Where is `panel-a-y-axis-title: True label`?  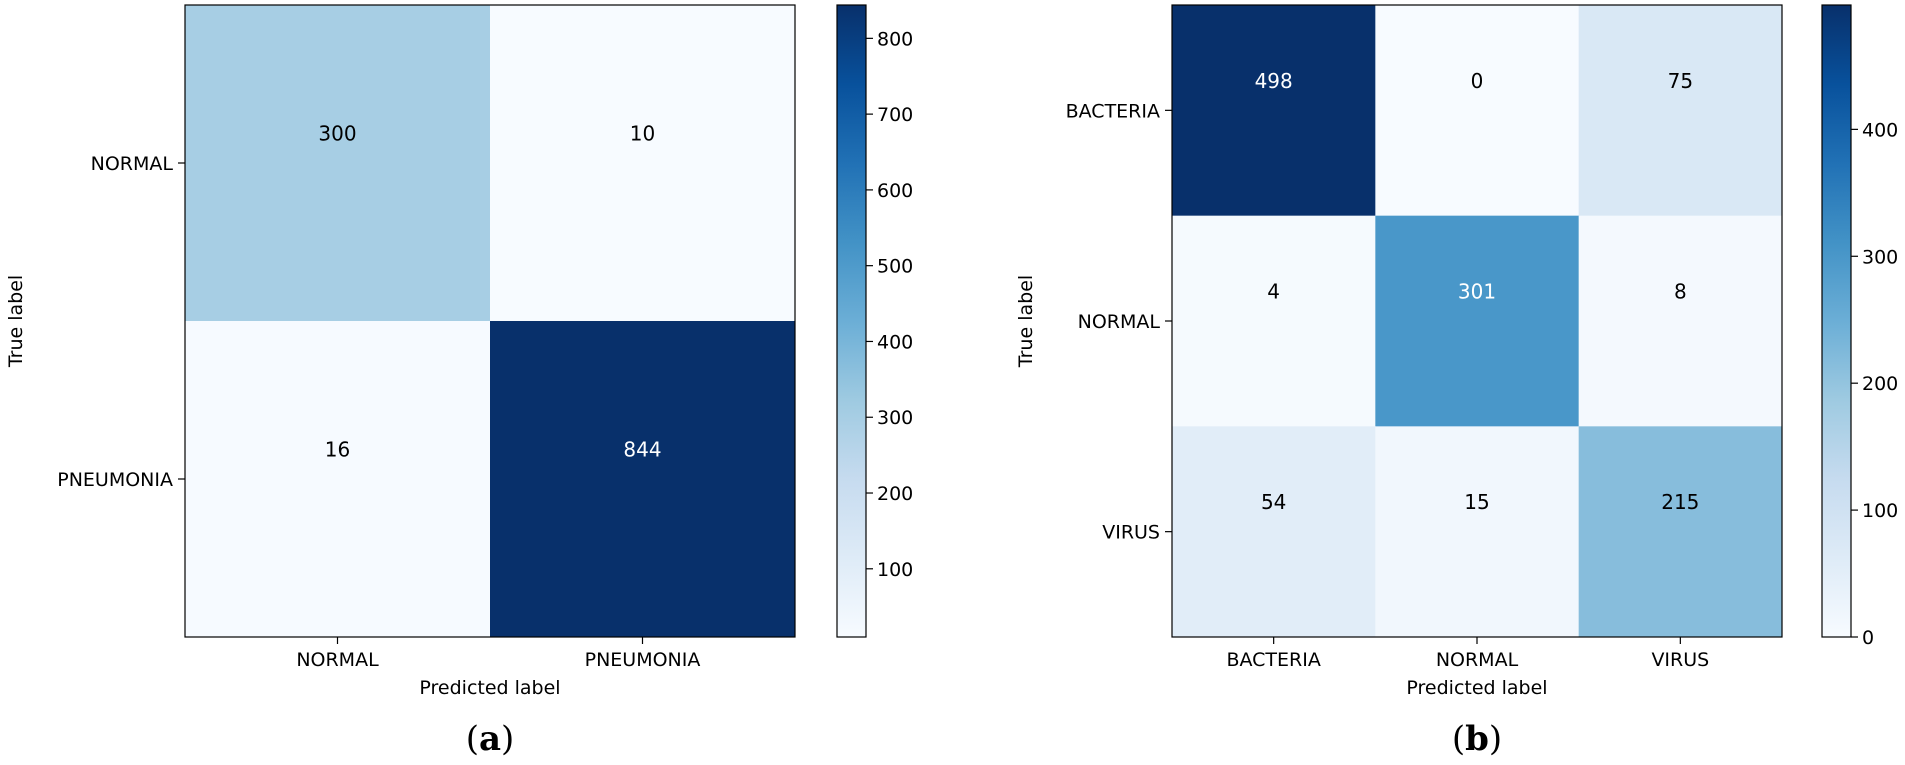 panel-a-y-axis-title: True label is located at coordinates (16, 321).